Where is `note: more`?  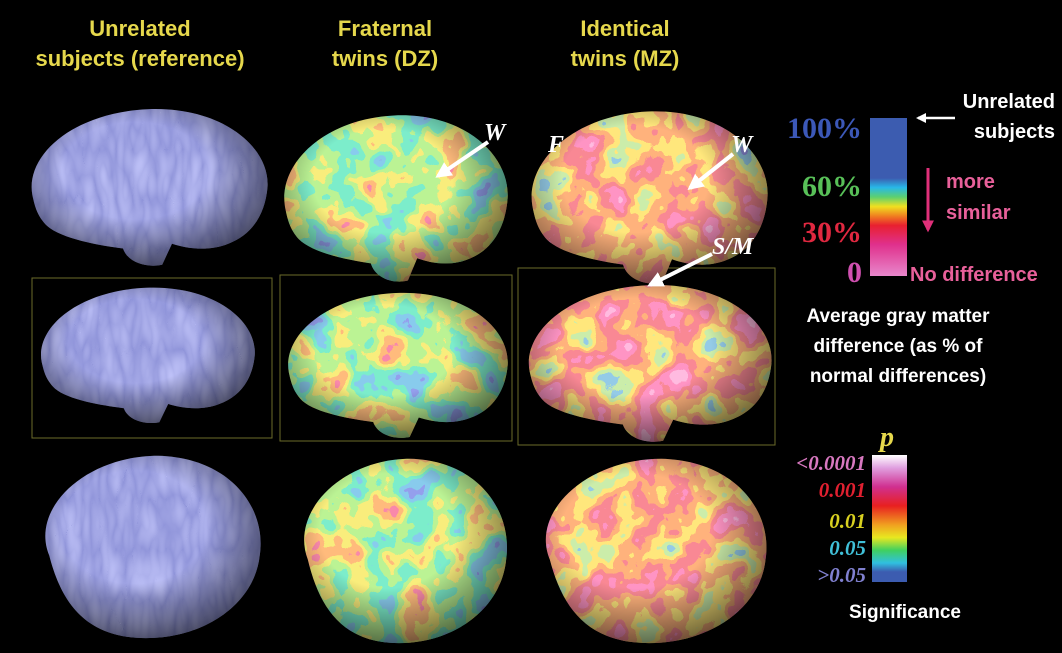 note: more is located at coordinates (970, 182).